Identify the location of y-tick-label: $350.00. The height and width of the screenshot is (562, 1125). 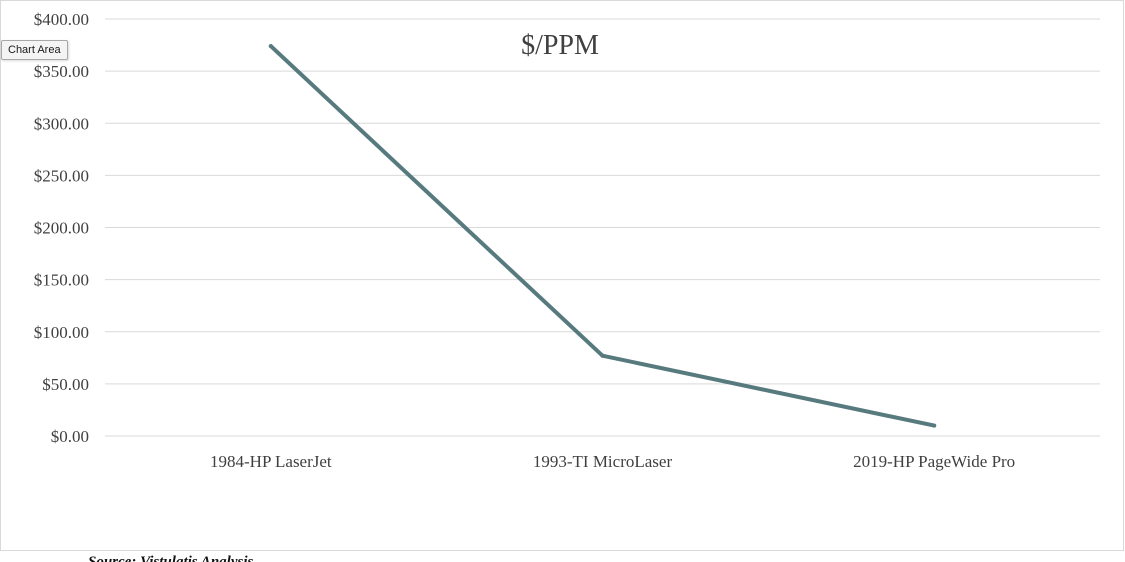
(61, 71).